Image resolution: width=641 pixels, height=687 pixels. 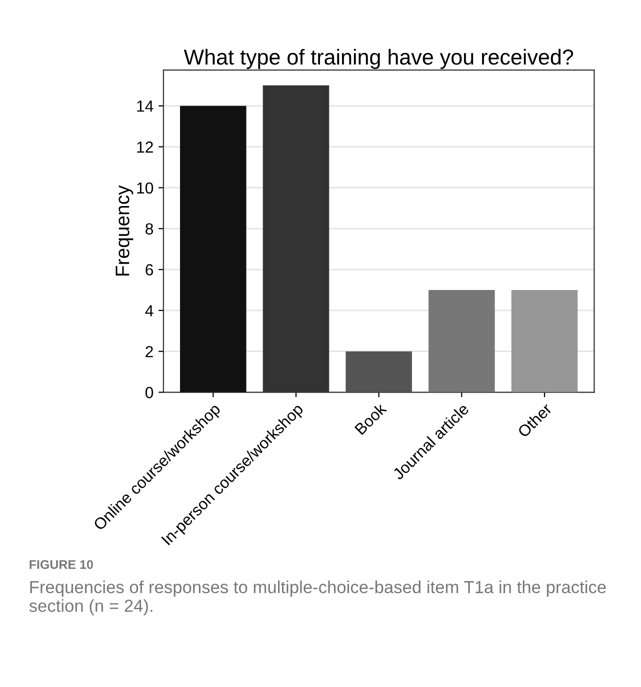 What do you see at coordinates (61, 564) in the screenshot?
I see `caption: FIGURE 10` at bounding box center [61, 564].